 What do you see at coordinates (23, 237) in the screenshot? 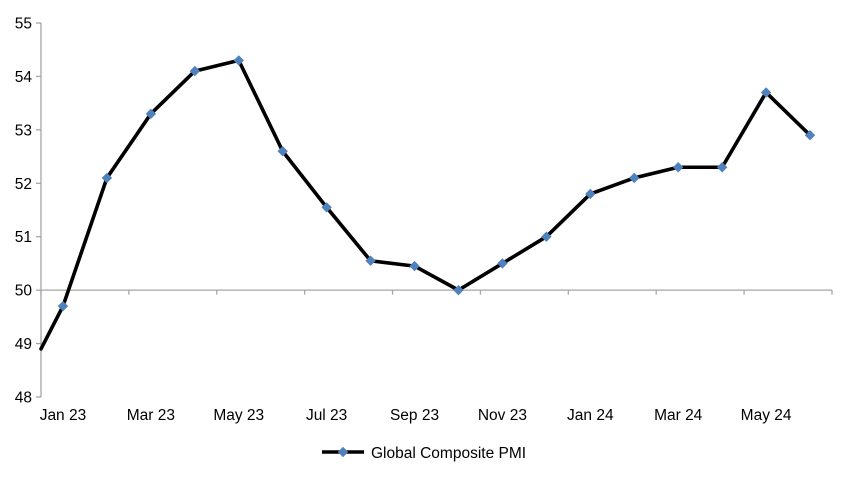
I see `y-tick-label: 51` at bounding box center [23, 237].